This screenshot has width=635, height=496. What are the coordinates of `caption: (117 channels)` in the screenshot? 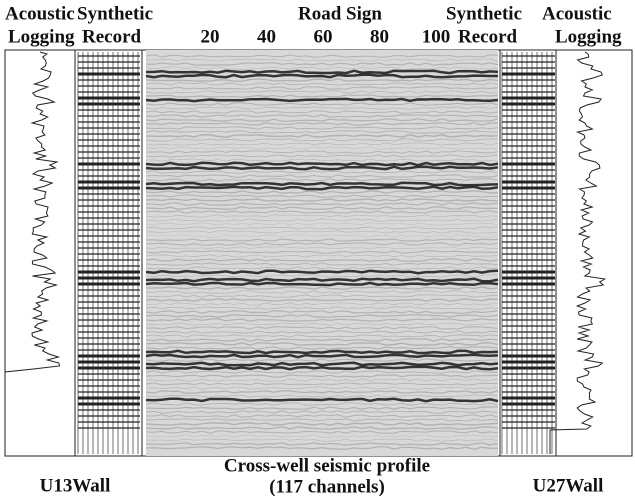 It's located at (327, 486).